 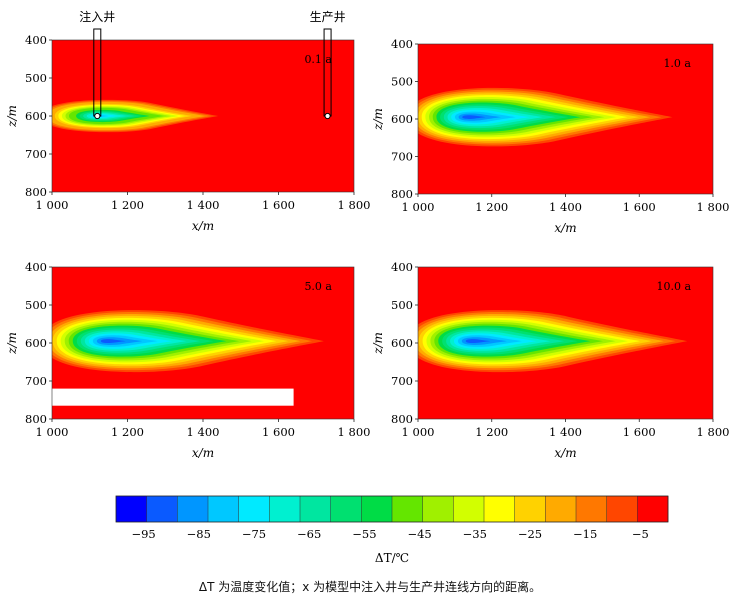 What do you see at coordinates (328, 17) in the screenshot?
I see `production-well-label: 生产井` at bounding box center [328, 17].